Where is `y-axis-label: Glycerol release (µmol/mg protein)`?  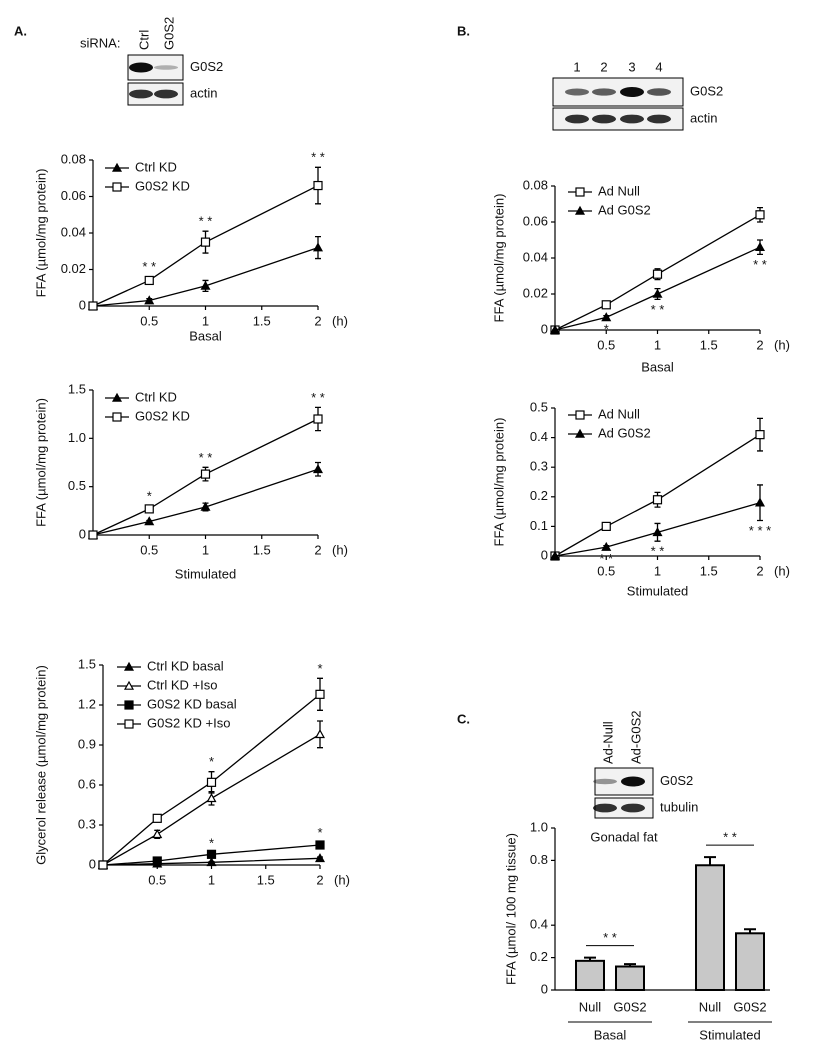
y-axis-label: Glycerol release (µmol/mg protein) is located at coordinates (40, 765).